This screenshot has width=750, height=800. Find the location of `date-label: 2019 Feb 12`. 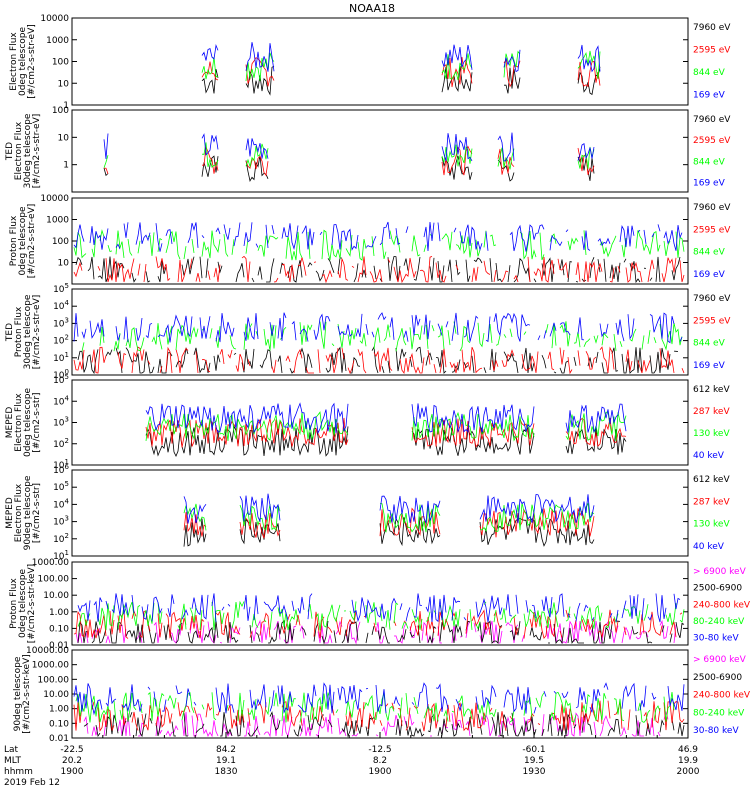

date-label: 2019 Feb 12 is located at coordinates (32, 783).